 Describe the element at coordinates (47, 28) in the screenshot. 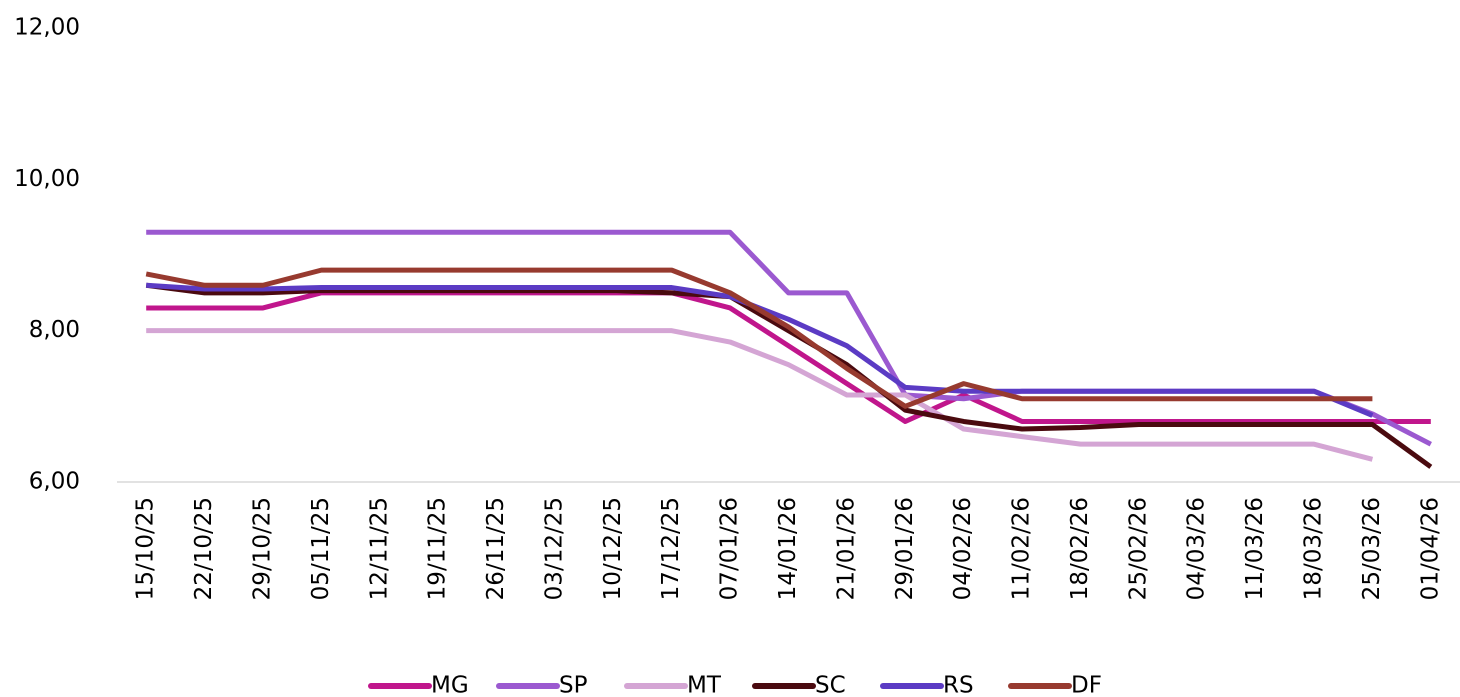

I see `y-tick-label: 12,00` at that location.